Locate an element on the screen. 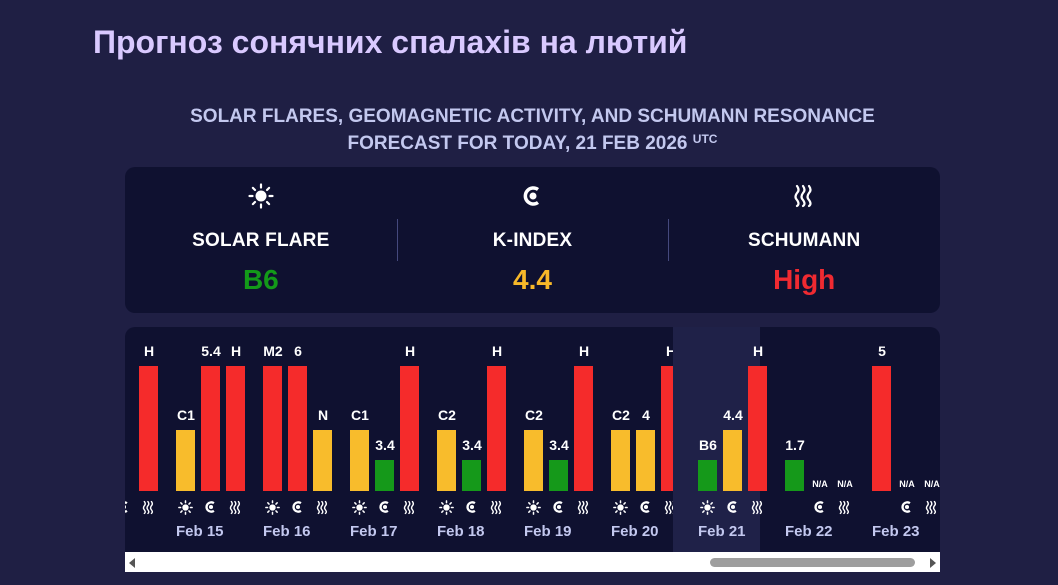 Image resolution: width=1058 pixels, height=585 pixels. day-date-label: Feb 20 is located at coordinates (635, 531).